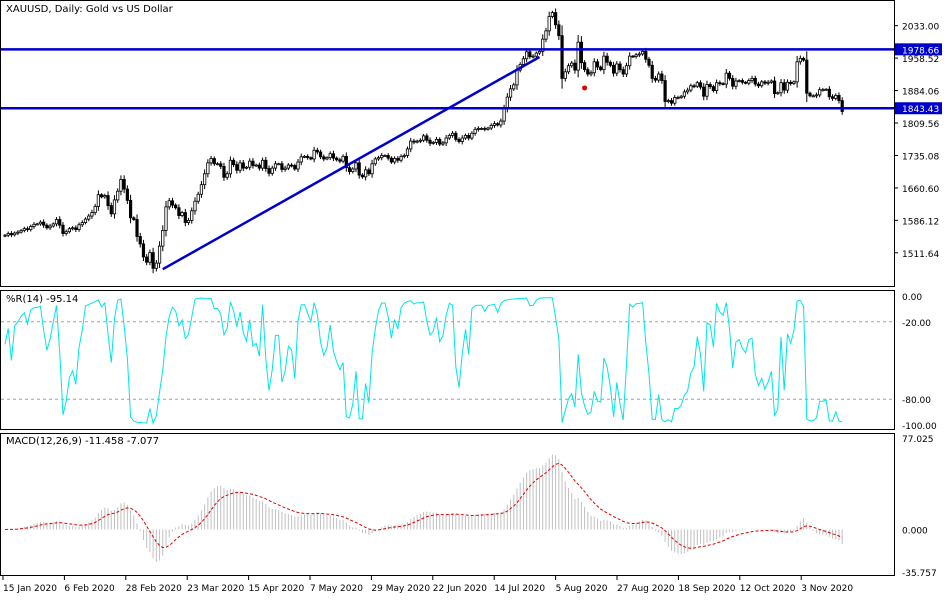 This screenshot has width=950, height=605. I want to click on price-tick-label: 1511.64, so click(920, 255).